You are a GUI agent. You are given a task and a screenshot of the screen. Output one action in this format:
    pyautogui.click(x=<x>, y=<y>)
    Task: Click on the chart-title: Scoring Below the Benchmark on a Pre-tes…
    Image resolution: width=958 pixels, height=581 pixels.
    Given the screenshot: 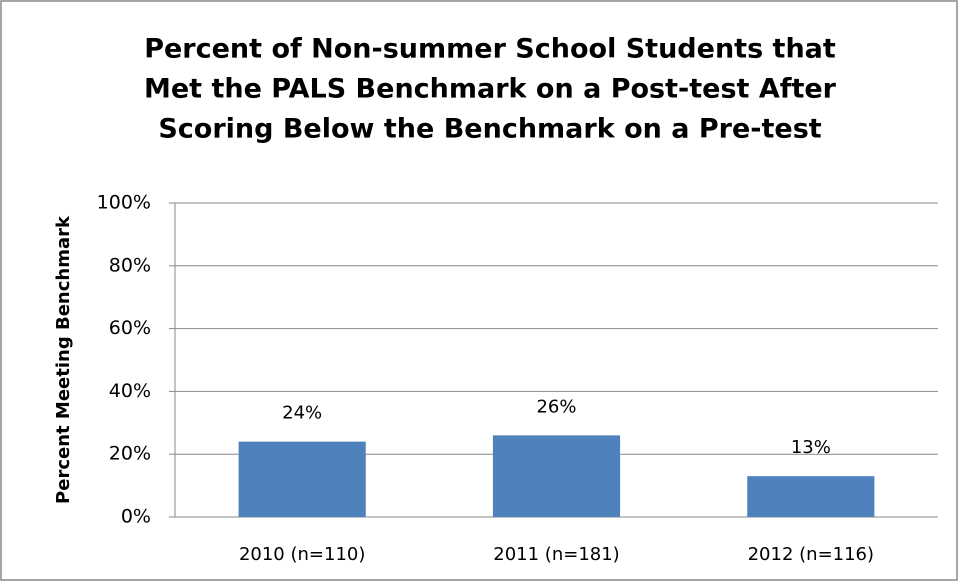 What is the action you would take?
    pyautogui.click(x=489, y=129)
    